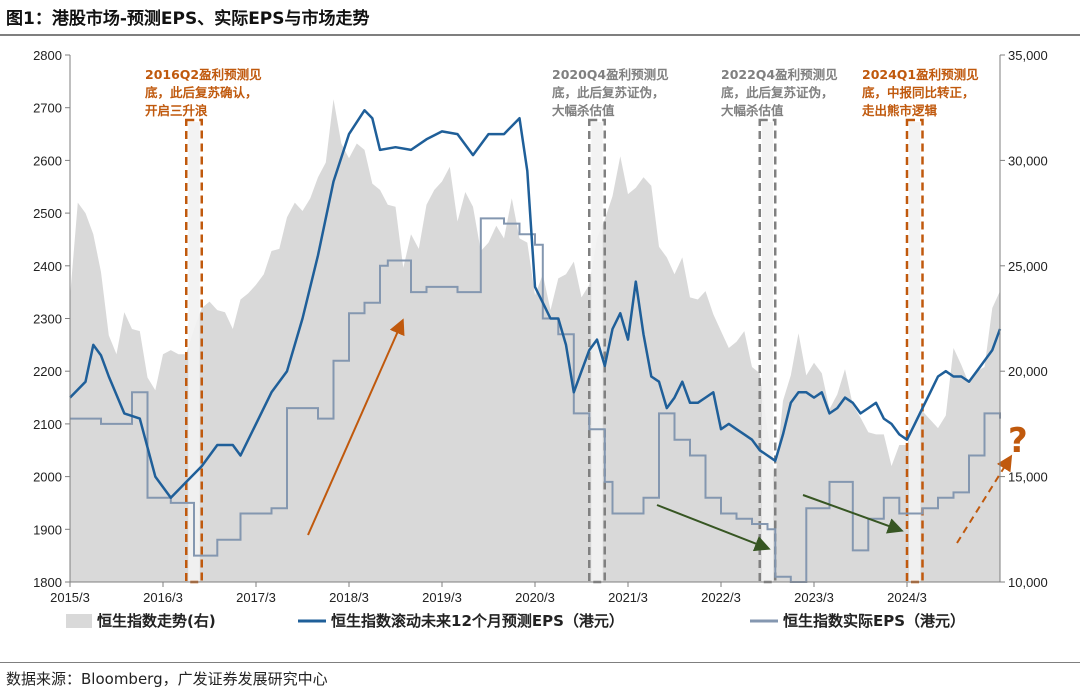 The width and height of the screenshot is (1080, 695). What do you see at coordinates (535, 597) in the screenshot?
I see `x-tick-label: 2020/3` at bounding box center [535, 597].